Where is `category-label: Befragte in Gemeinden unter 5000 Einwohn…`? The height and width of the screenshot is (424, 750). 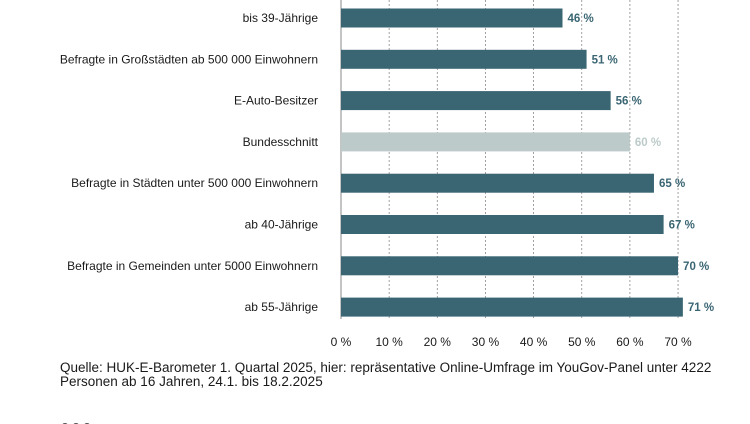
category-label: Befragte in Gemeinden unter 5000 Einwohn… is located at coordinates (192, 266).